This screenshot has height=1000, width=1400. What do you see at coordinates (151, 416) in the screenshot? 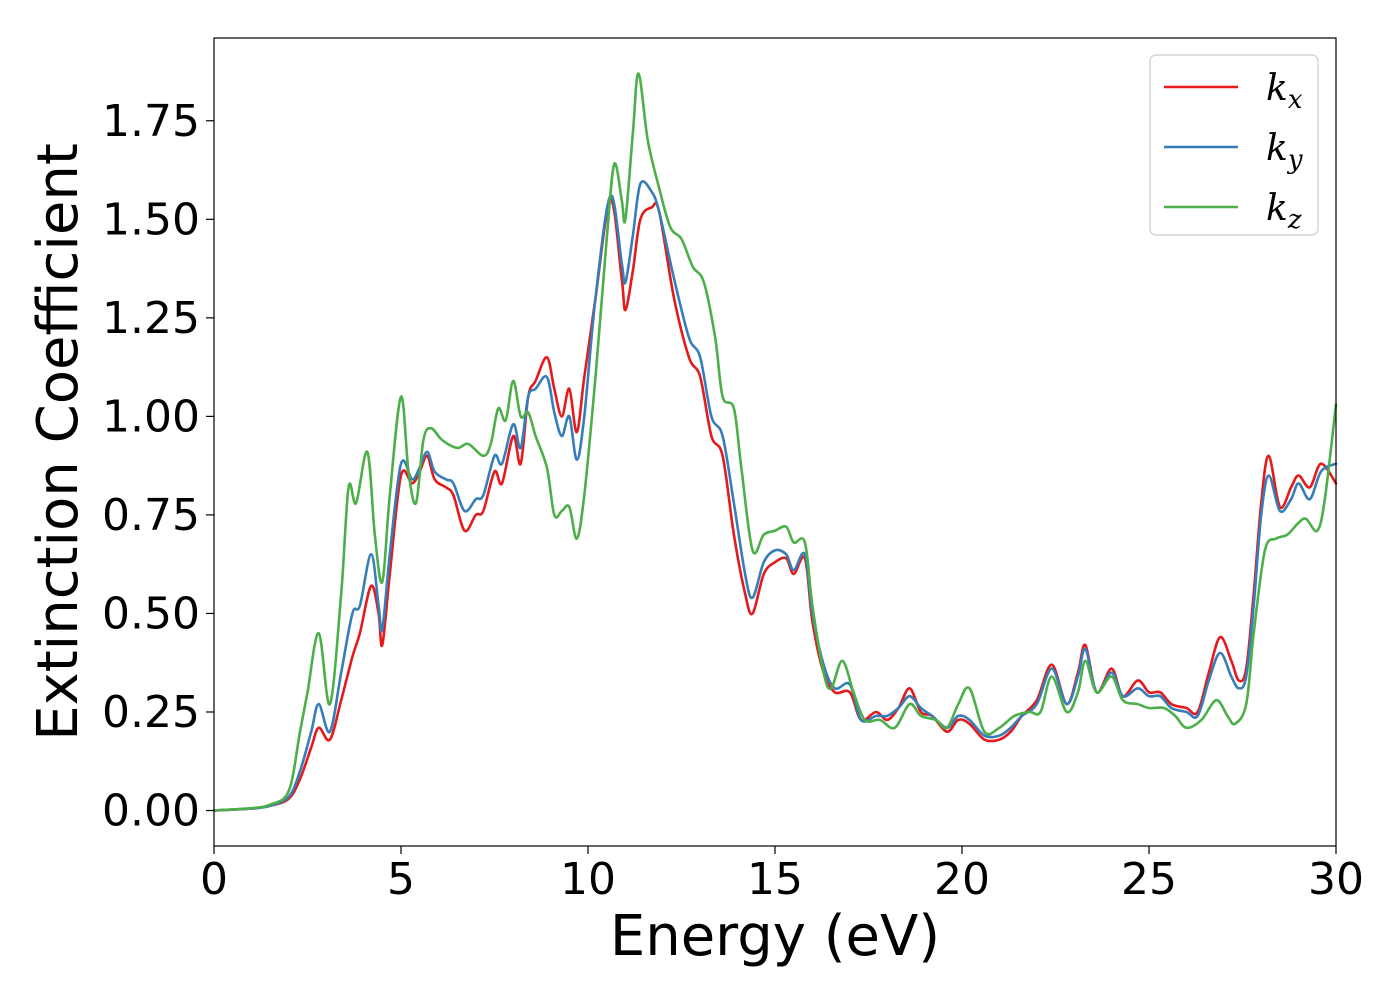
I see `y-tick-label: 1.00` at bounding box center [151, 416].